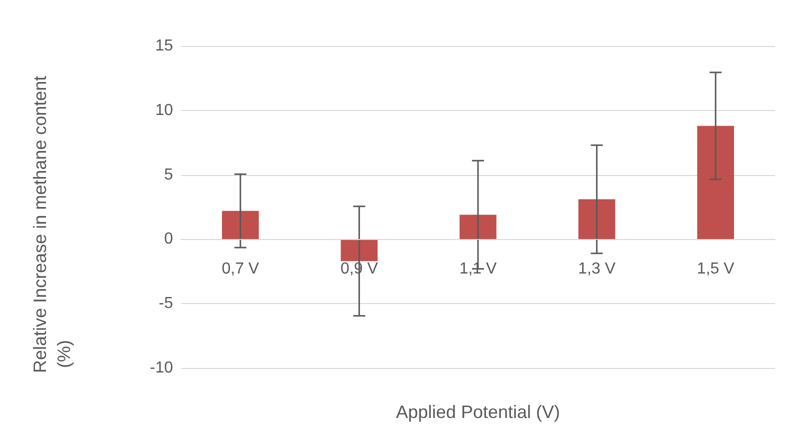 The width and height of the screenshot is (805, 446). I want to click on y-axis-title: Relative Increase in methane content (%), so click(52, 224).